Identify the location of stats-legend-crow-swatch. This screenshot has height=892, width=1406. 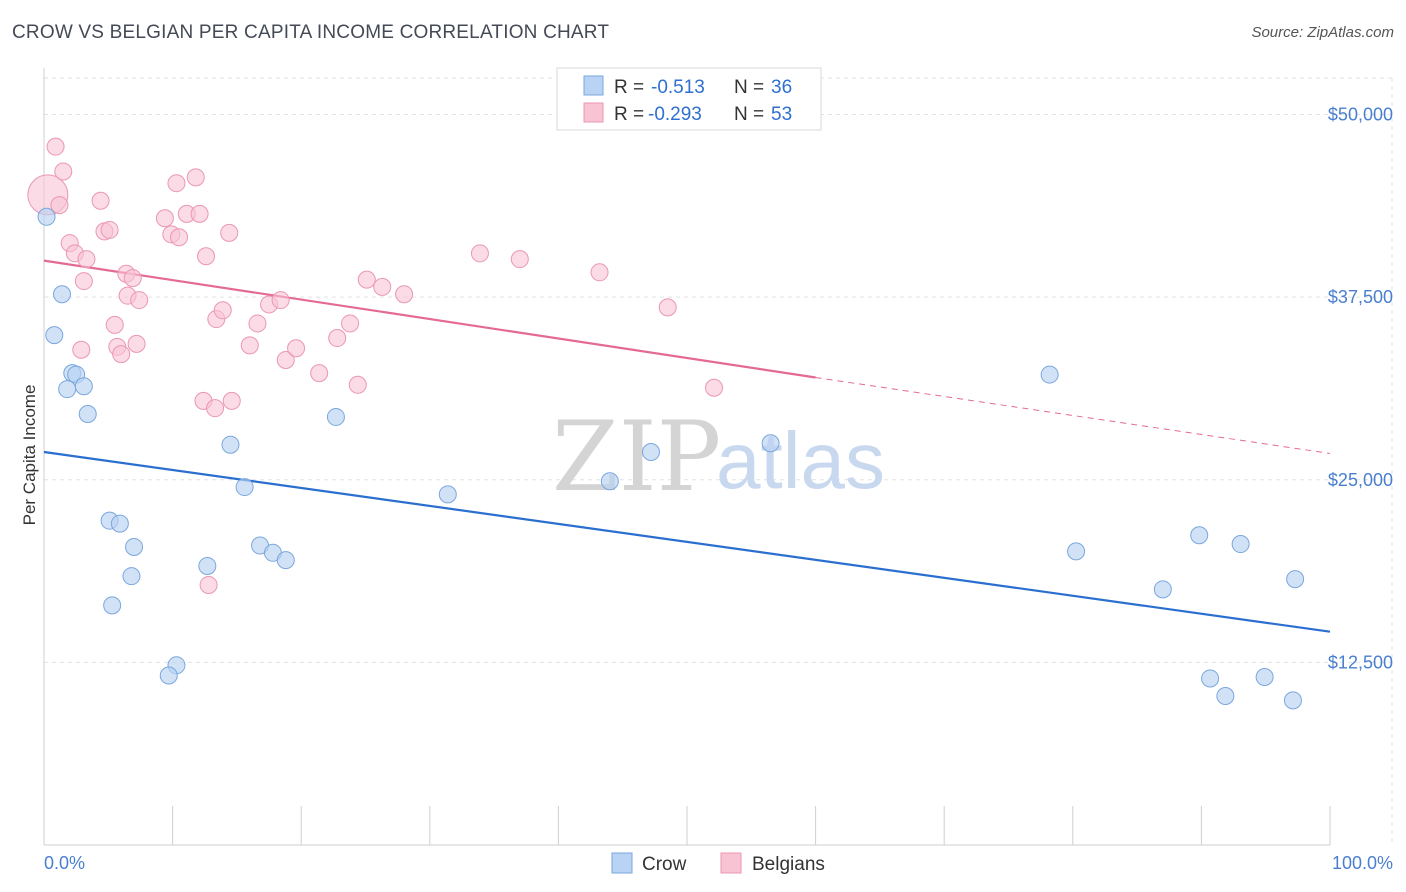
(593, 85).